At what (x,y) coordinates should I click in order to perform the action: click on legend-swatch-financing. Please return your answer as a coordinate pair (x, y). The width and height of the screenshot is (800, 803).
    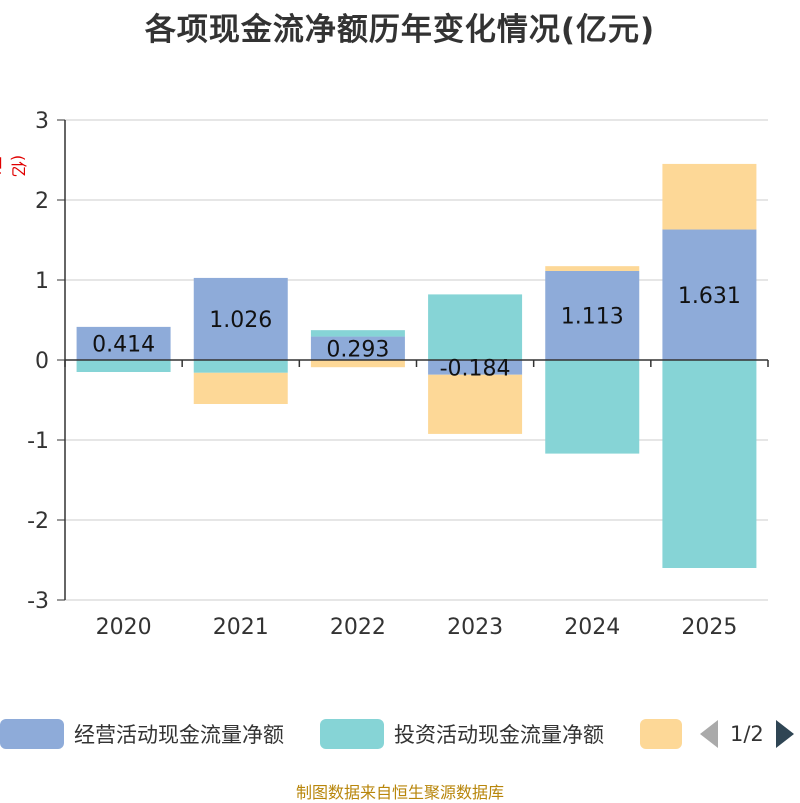
    Looking at the image, I should click on (661, 734).